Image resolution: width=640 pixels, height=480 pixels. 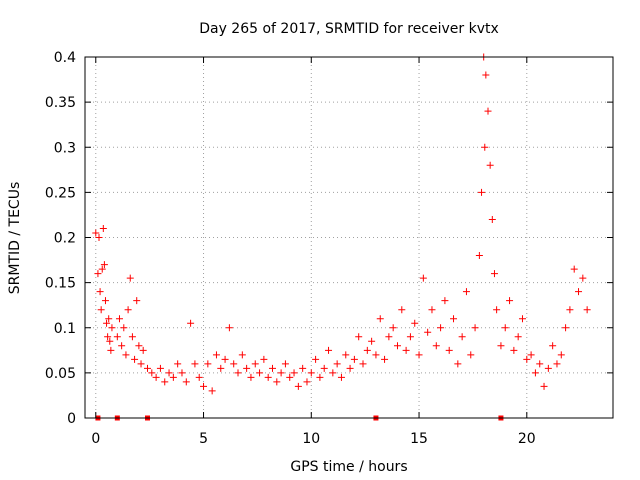 I want to click on x-tick-label: 0, so click(x=95, y=439).